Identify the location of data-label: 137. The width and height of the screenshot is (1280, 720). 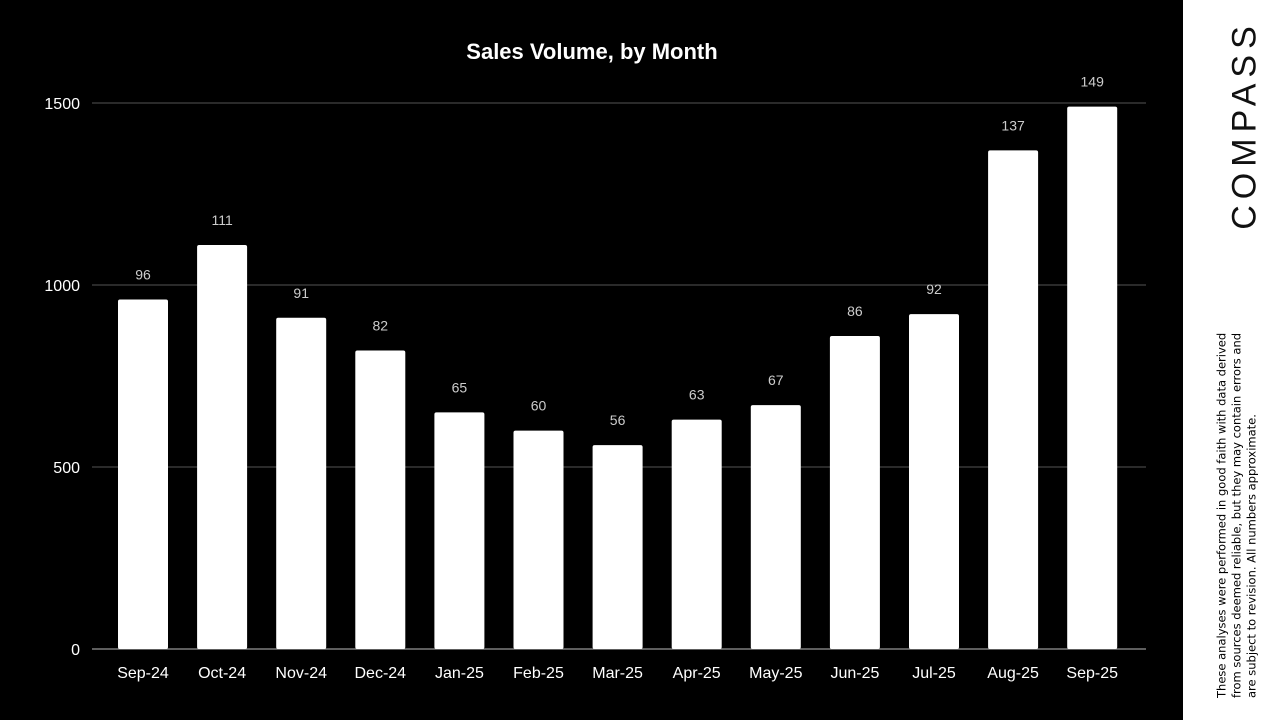
(1013, 125).